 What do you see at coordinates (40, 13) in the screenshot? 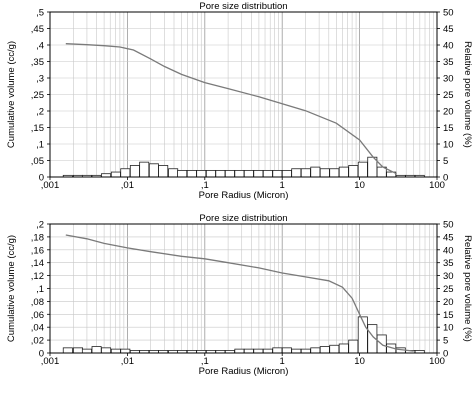
I see `y-tick-label: ,5` at bounding box center [40, 13].